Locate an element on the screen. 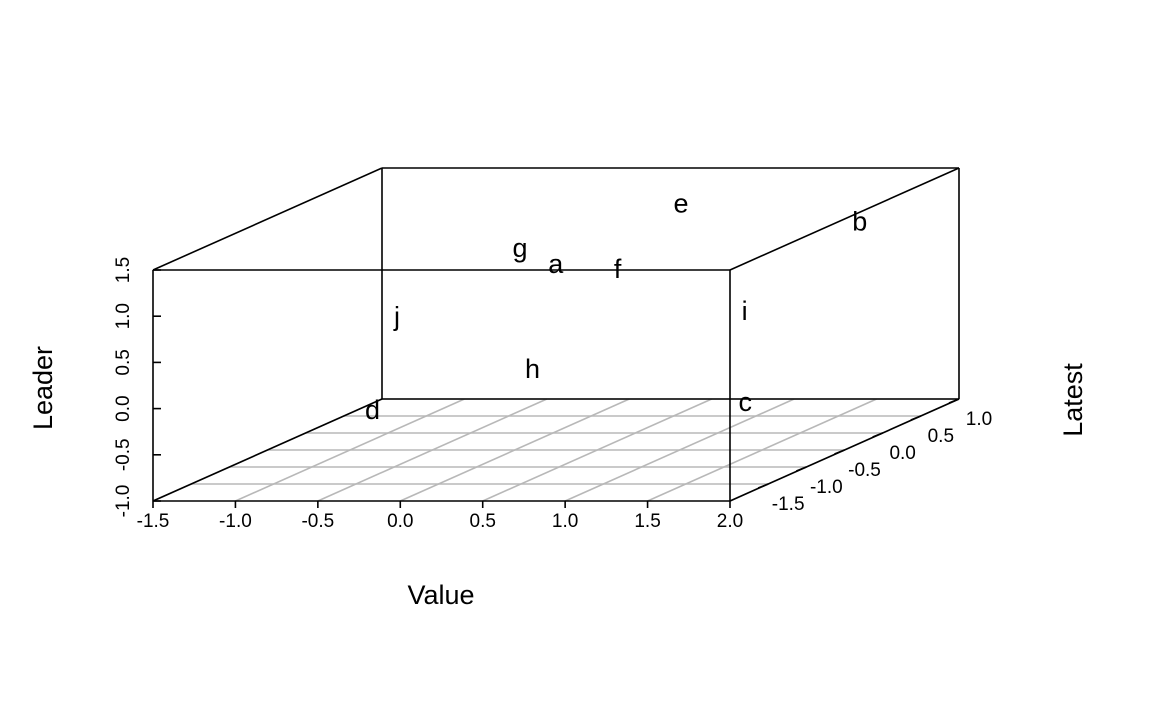 The image size is (1152, 711). data-point-label: a is located at coordinates (556, 264).